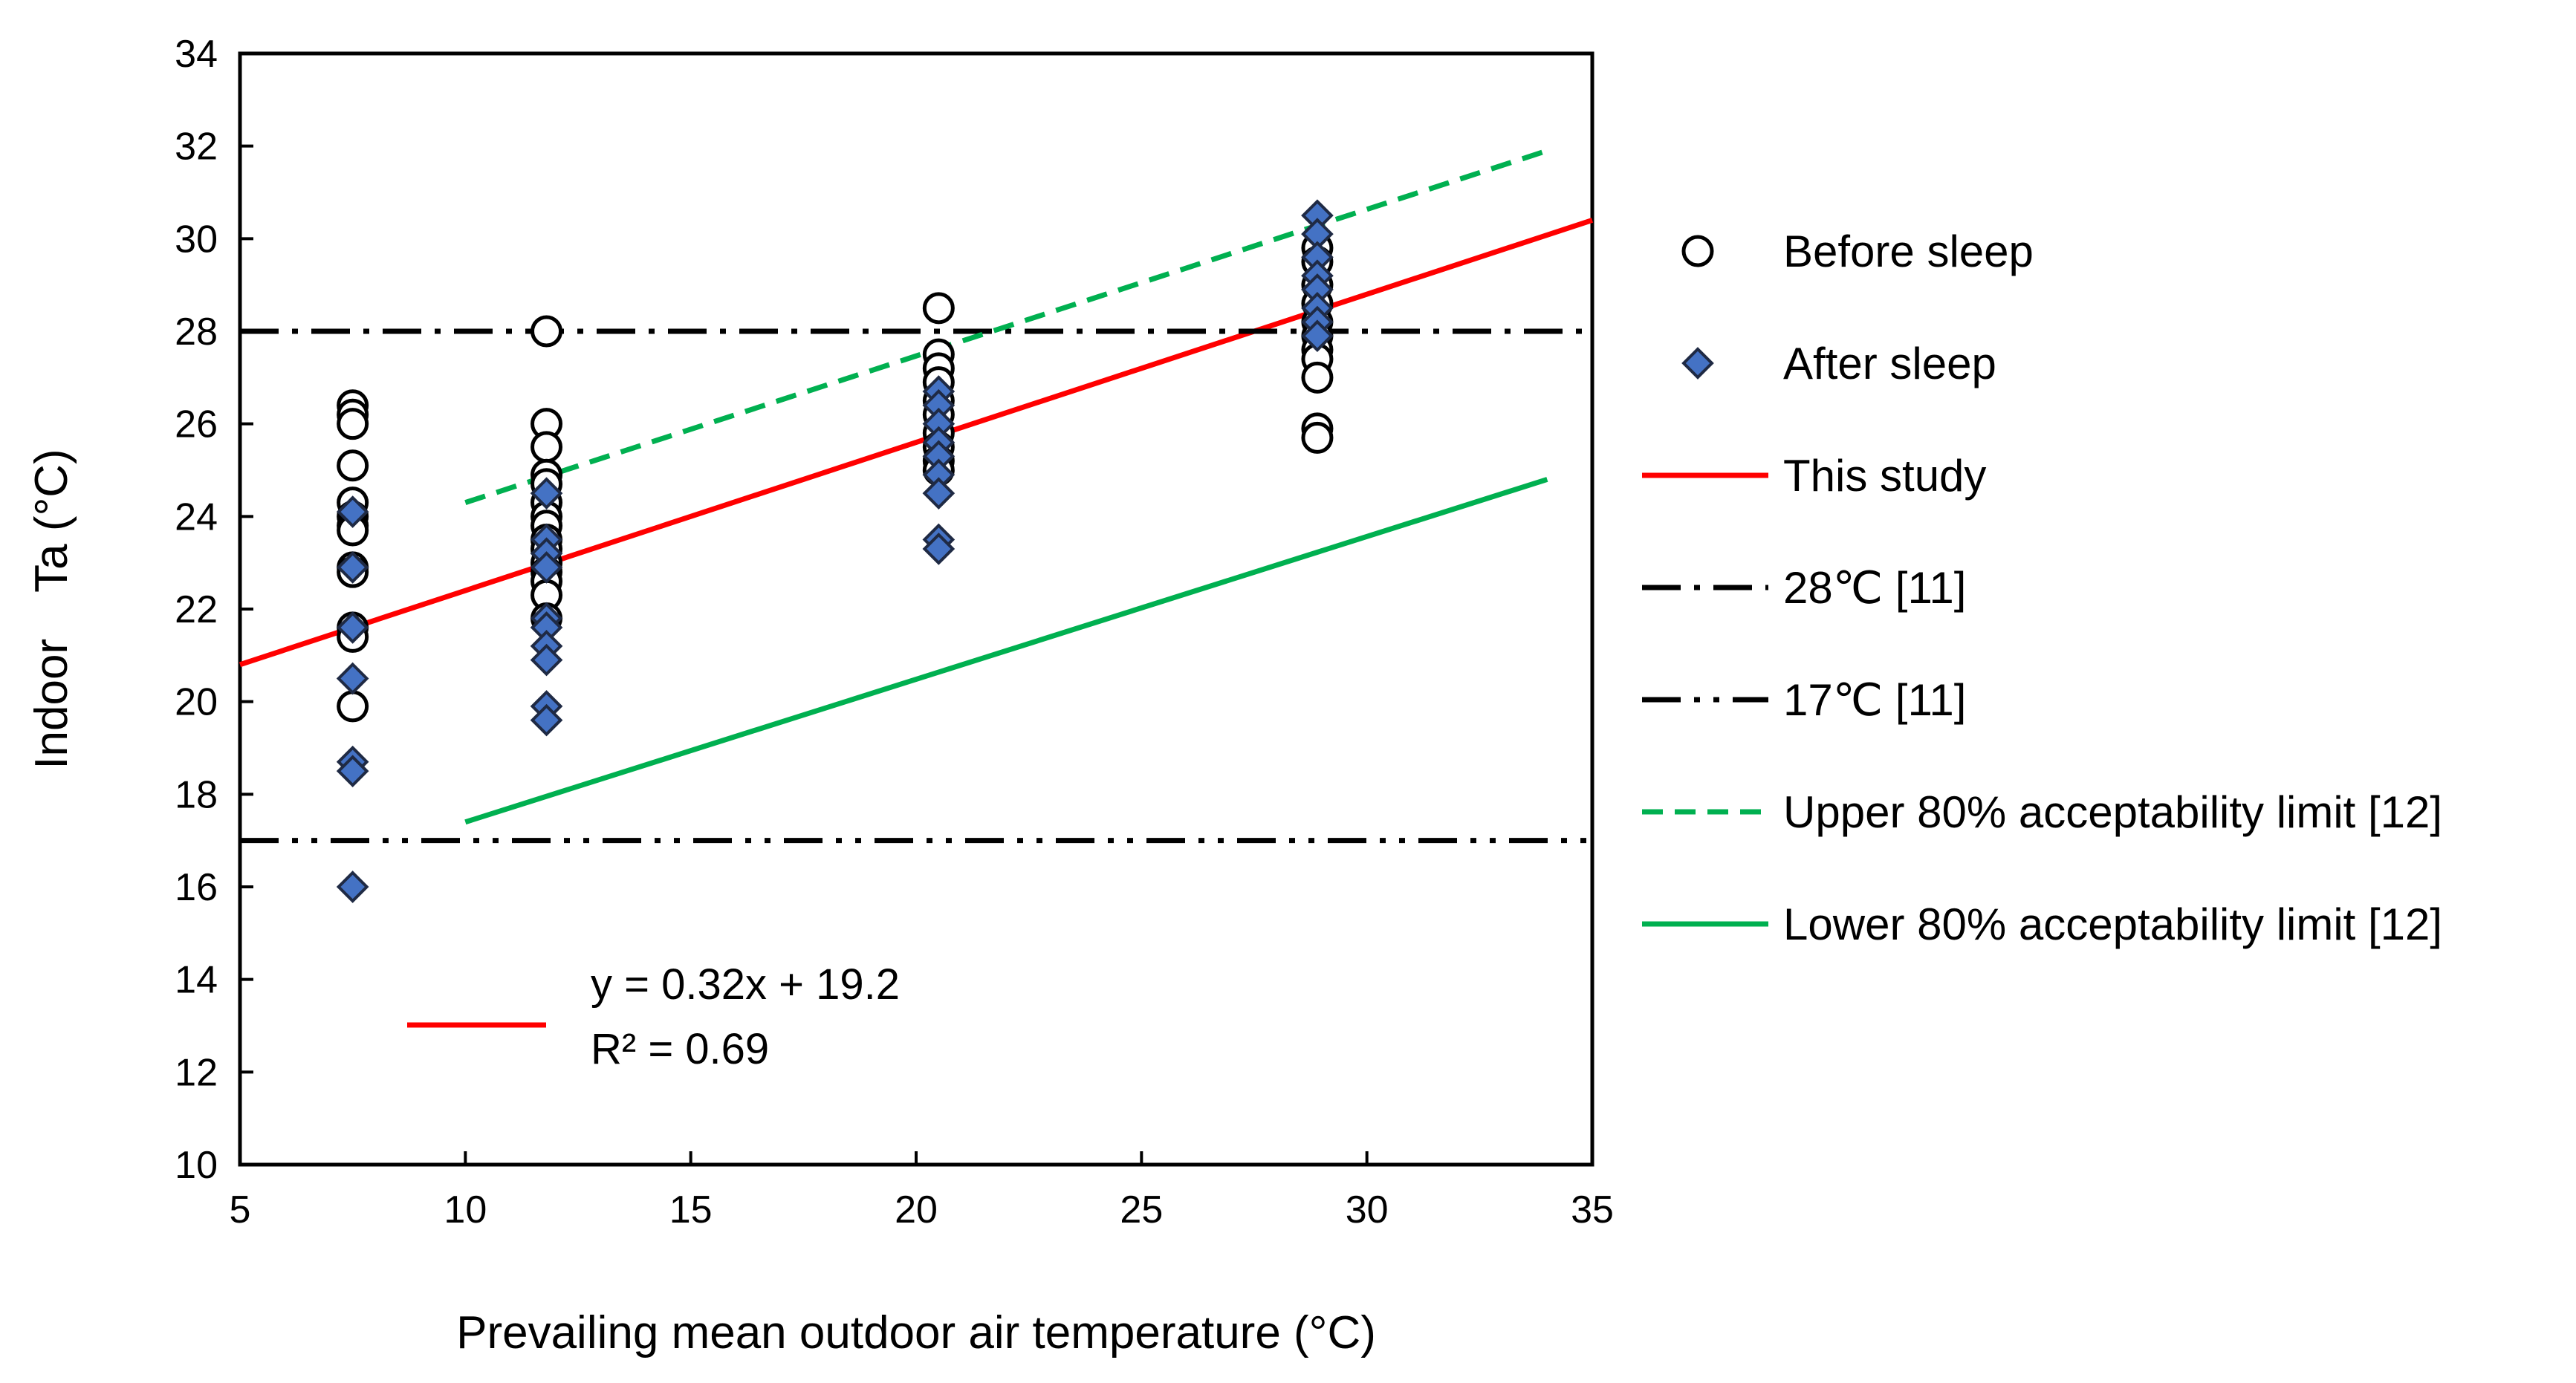 The image size is (2576, 1383). I want to click on y-tick-label: 28, so click(196, 332).